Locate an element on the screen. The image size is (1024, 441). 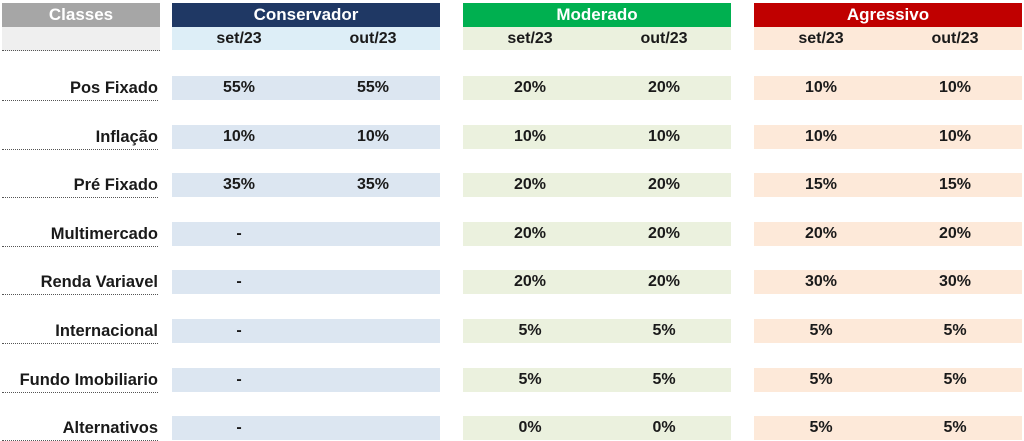
row-label: Inflação is located at coordinates (80, 137).